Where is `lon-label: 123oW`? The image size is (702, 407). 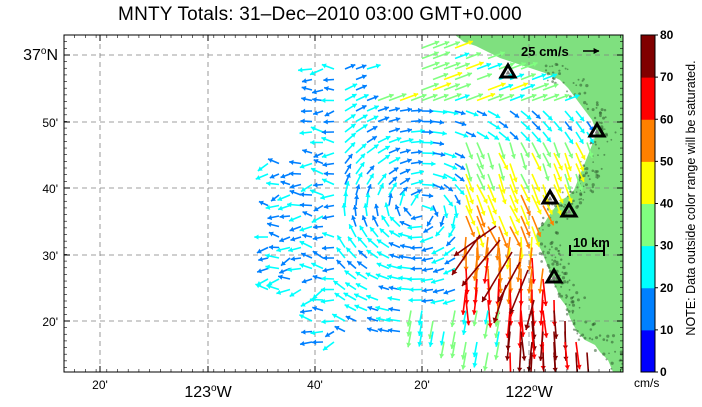 lon-label: 123oW is located at coordinates (208, 392).